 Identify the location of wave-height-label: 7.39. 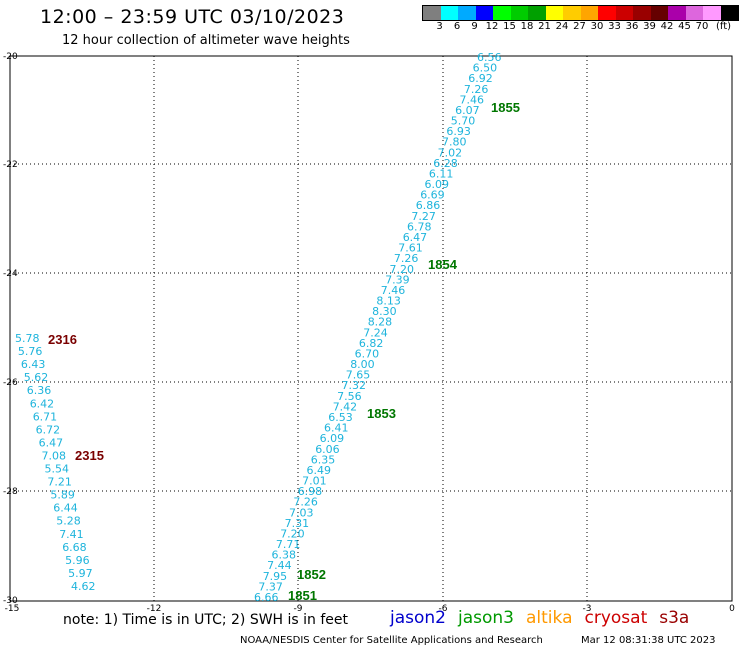
(397, 279).